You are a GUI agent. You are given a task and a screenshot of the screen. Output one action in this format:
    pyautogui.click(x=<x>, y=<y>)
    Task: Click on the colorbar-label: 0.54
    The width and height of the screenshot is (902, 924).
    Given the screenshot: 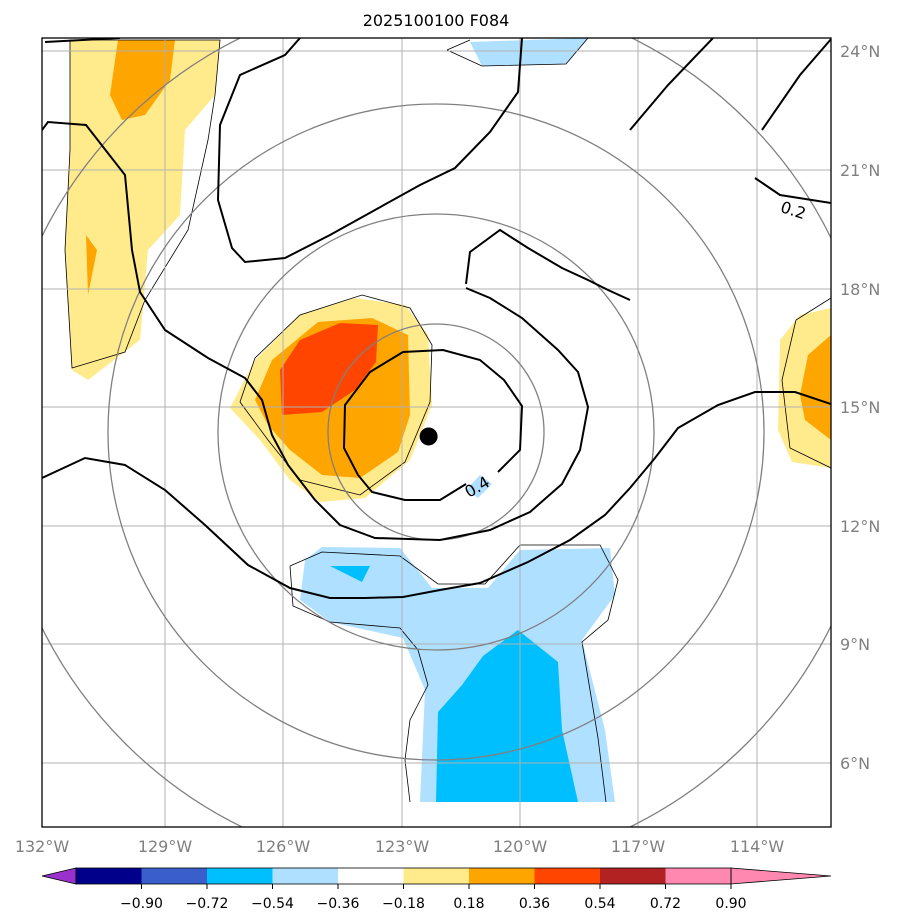 What is the action you would take?
    pyautogui.click(x=599, y=904)
    